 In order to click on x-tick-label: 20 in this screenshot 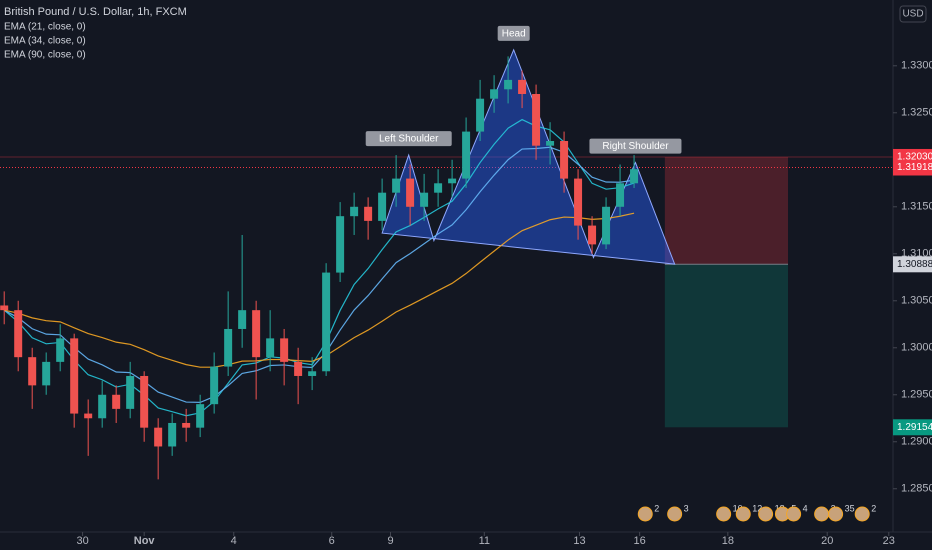, I will do `click(827, 541)`.